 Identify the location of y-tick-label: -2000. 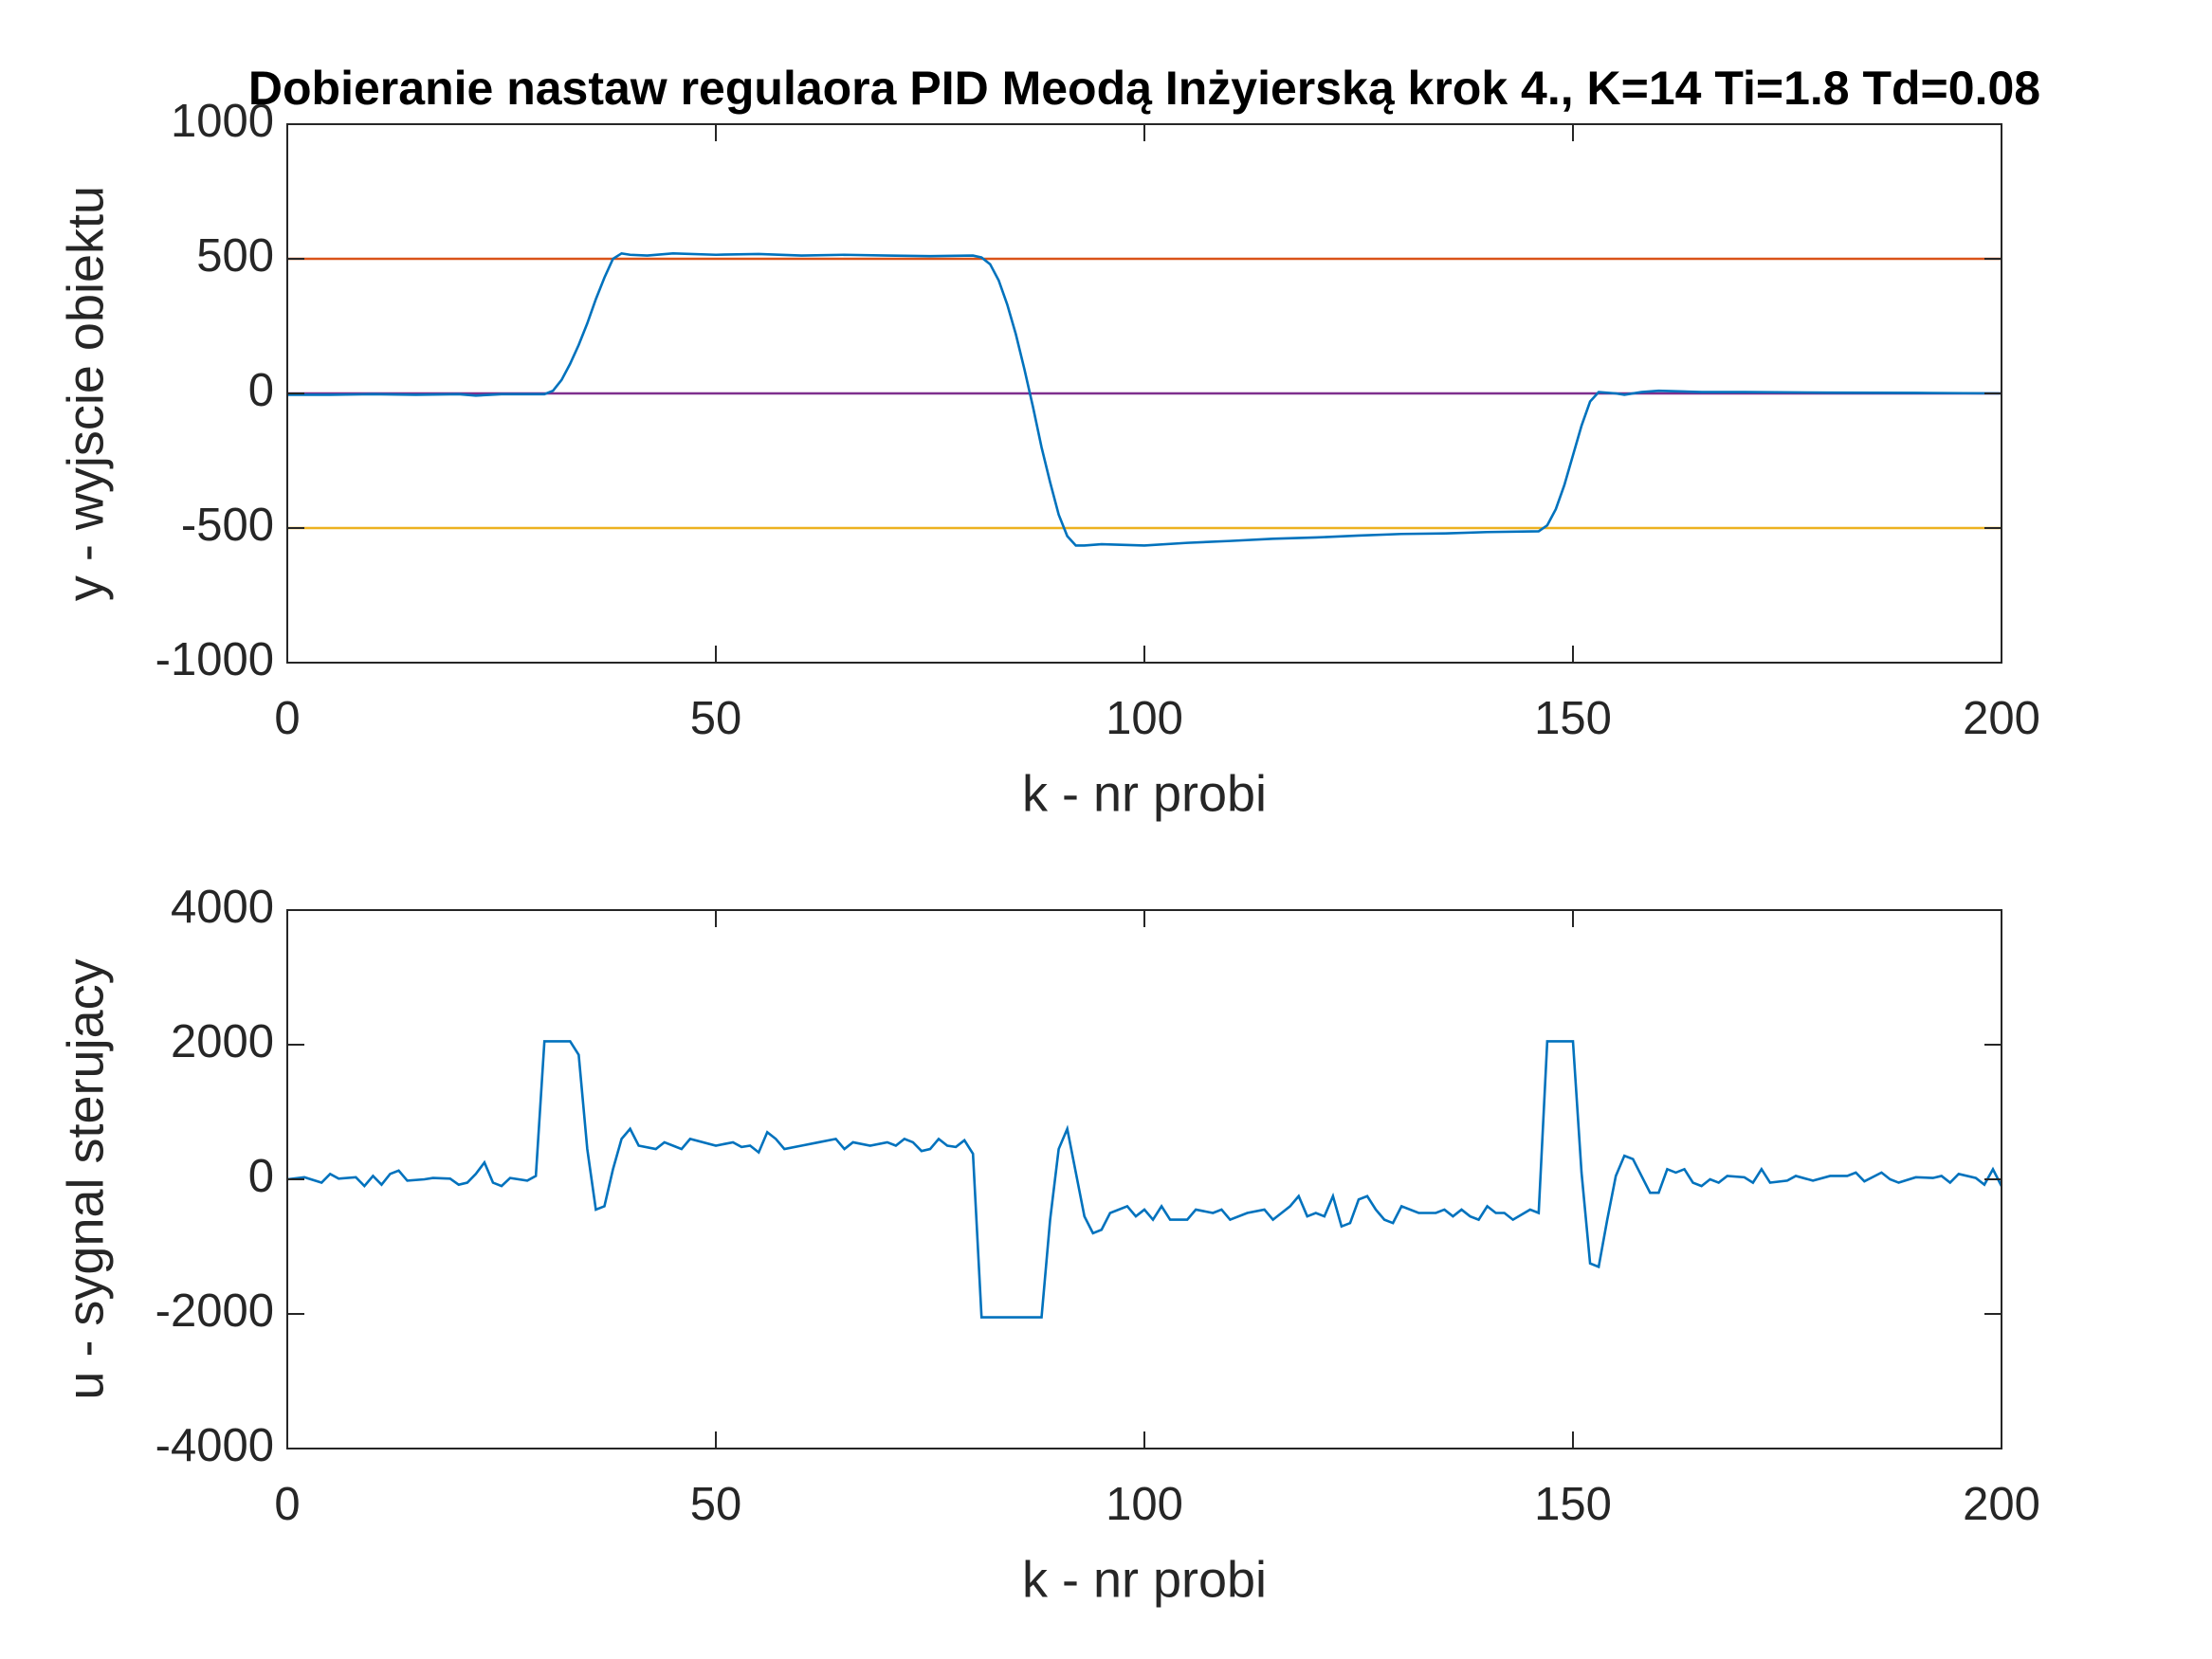
(214, 1311).